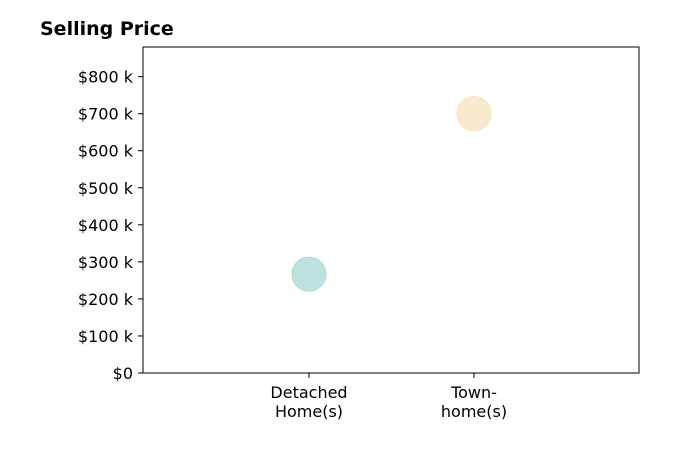  Describe the element at coordinates (106, 77) in the screenshot. I see `y-tick-label: $800 k` at that location.